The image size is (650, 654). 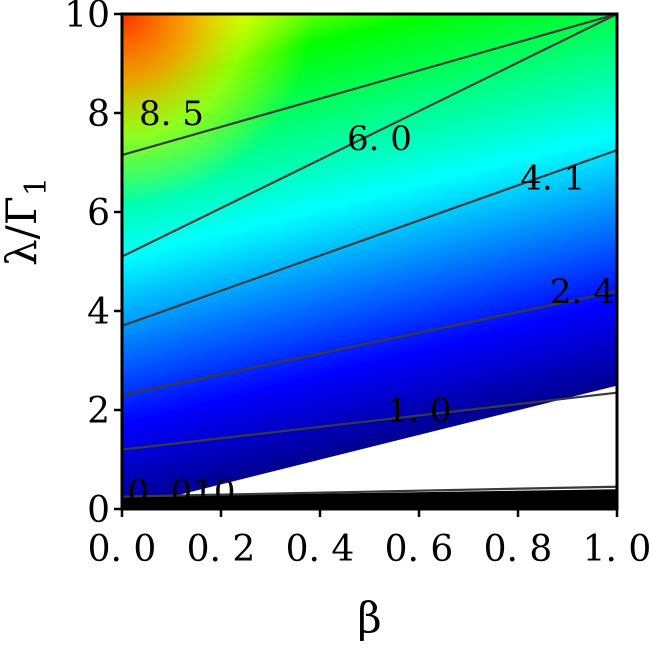 What do you see at coordinates (616, 549) in the screenshot?
I see `x-tick-label: 1. 0` at bounding box center [616, 549].